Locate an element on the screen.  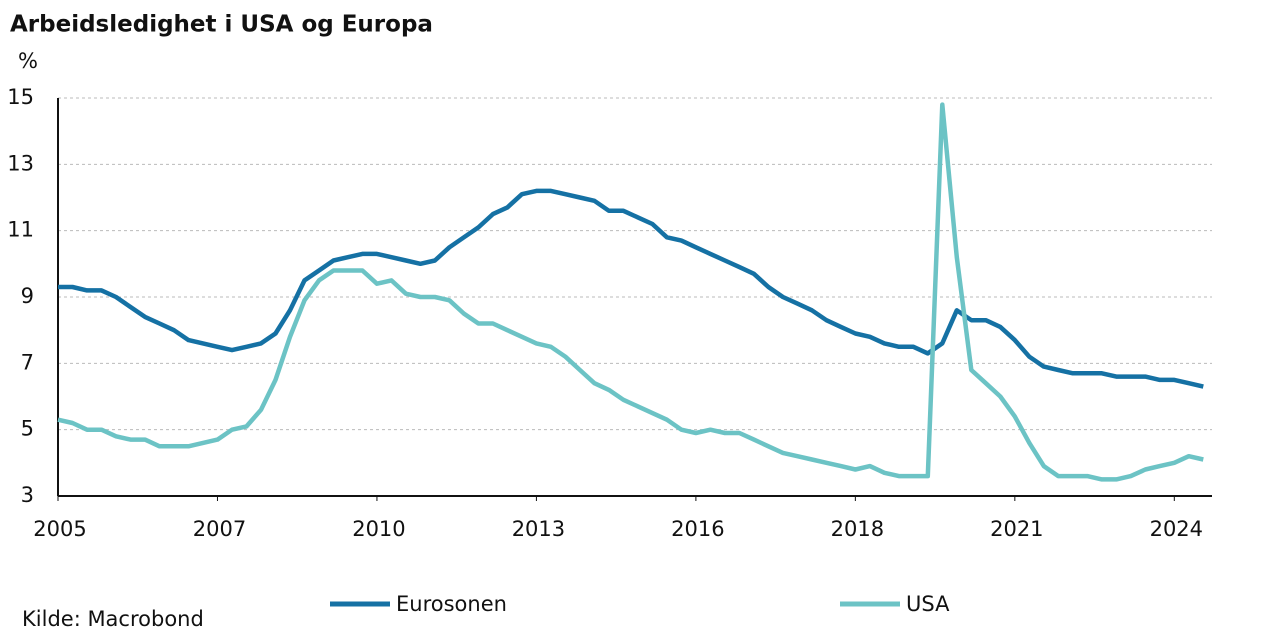
source: Kilde: Macrobond is located at coordinates (113, 619).